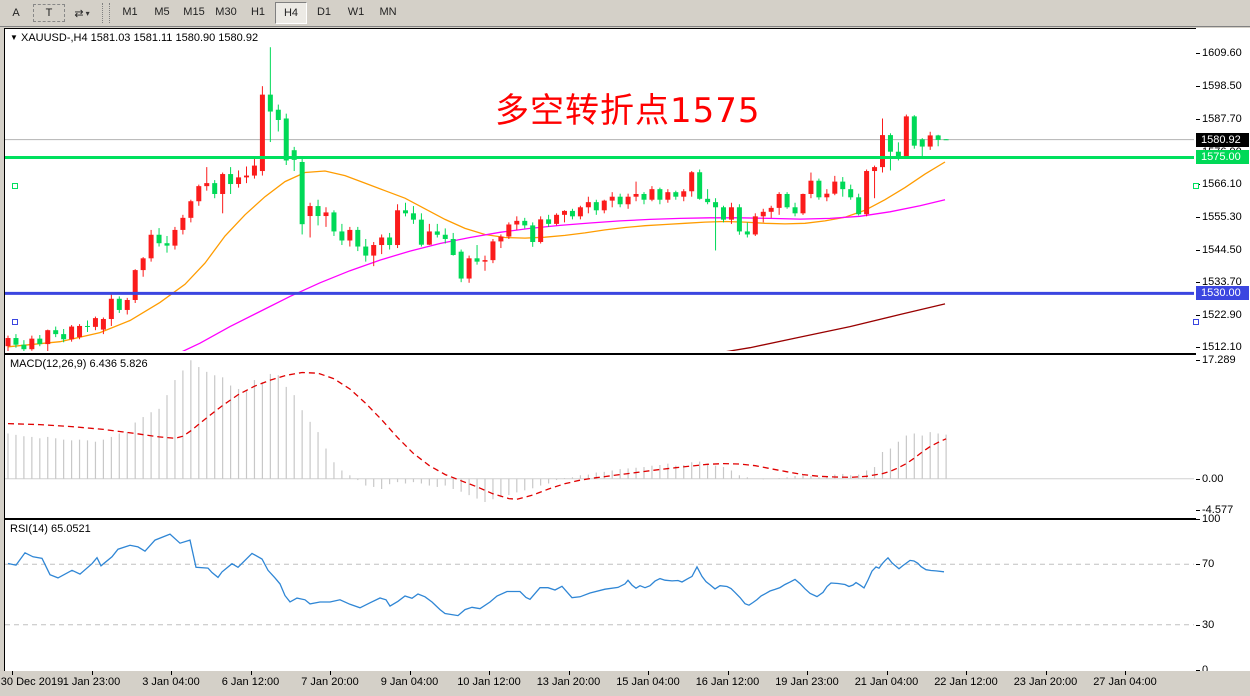  What do you see at coordinates (194, 12) in the screenshot?
I see `timeframe-button-m15: M15` at bounding box center [194, 12].